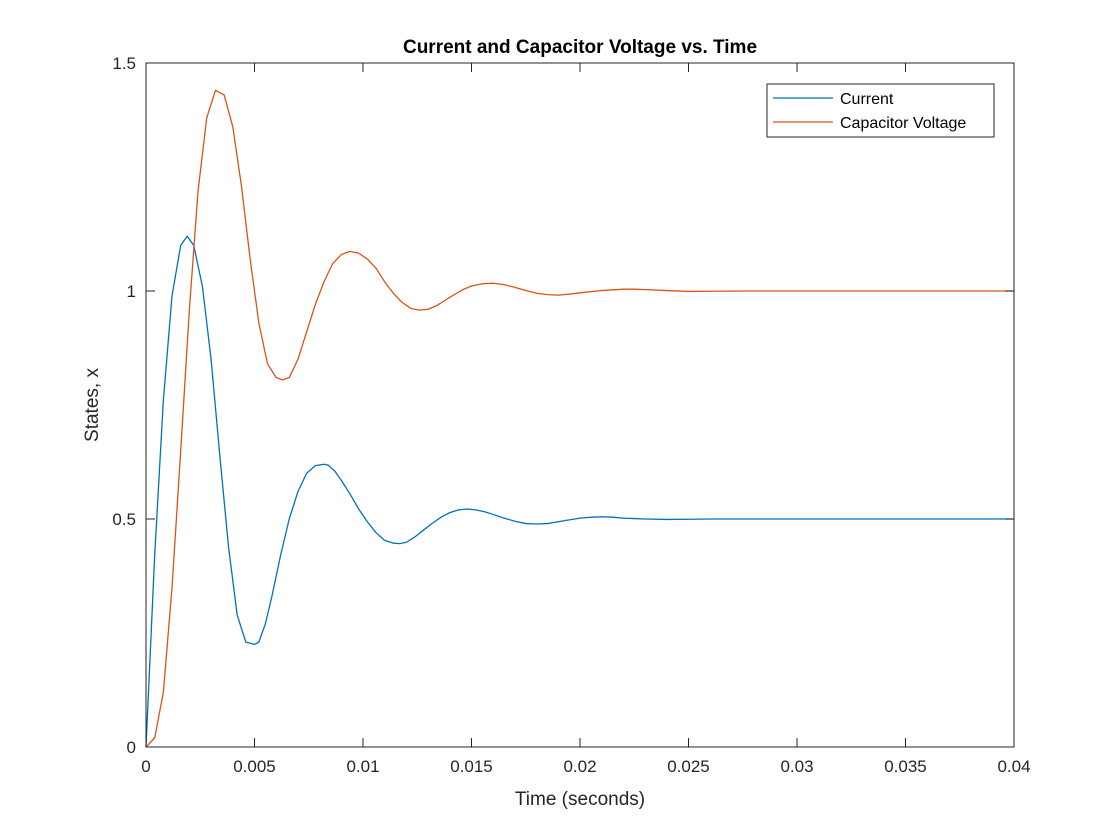  I want to click on legend-label-current: Current, so click(867, 99).